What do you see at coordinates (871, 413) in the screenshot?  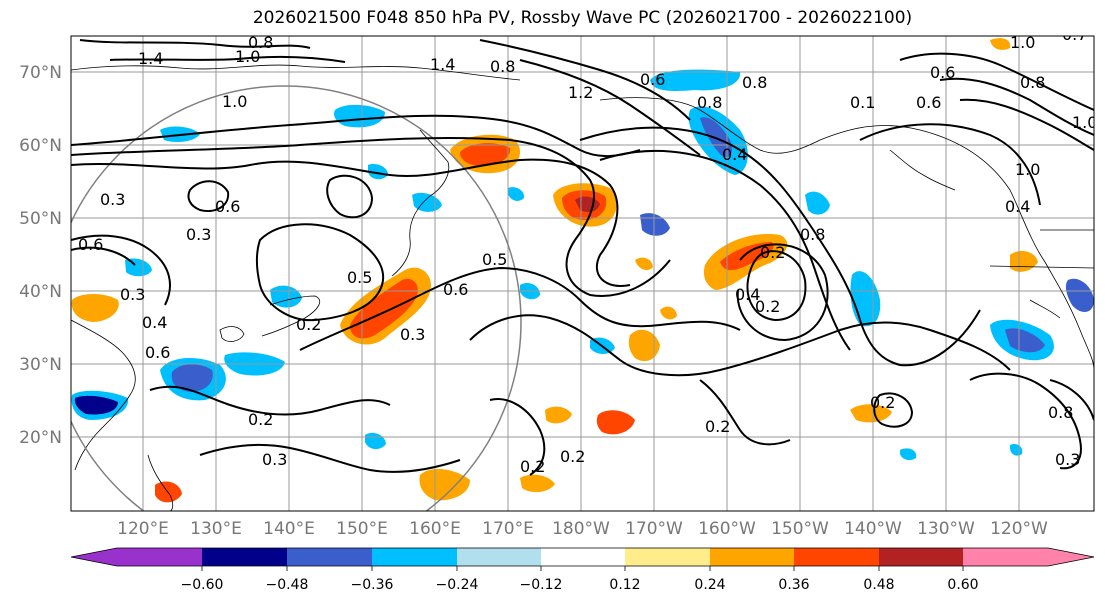 I see `positive-anomaly-hawaii-north` at bounding box center [871, 413].